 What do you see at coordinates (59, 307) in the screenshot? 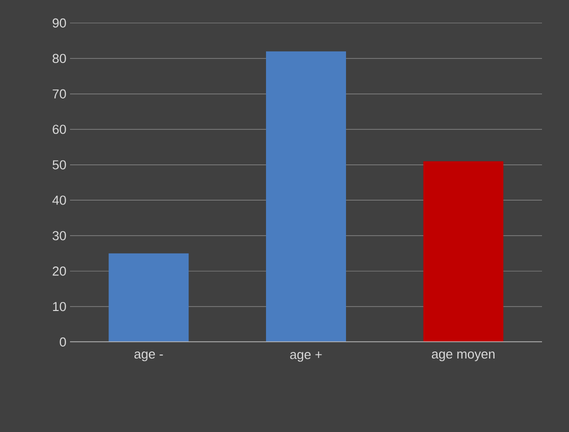
I see `y-tick-label: 10` at bounding box center [59, 307].